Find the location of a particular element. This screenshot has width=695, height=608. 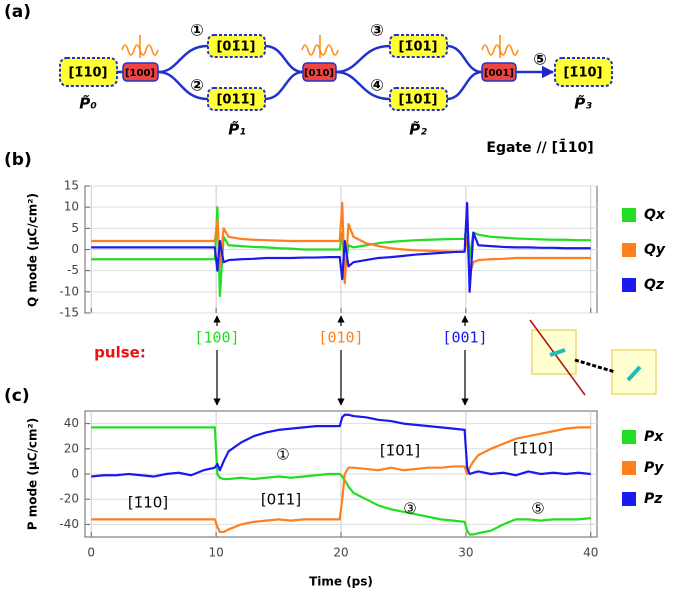

panel-label: (c) is located at coordinates (17, 396).